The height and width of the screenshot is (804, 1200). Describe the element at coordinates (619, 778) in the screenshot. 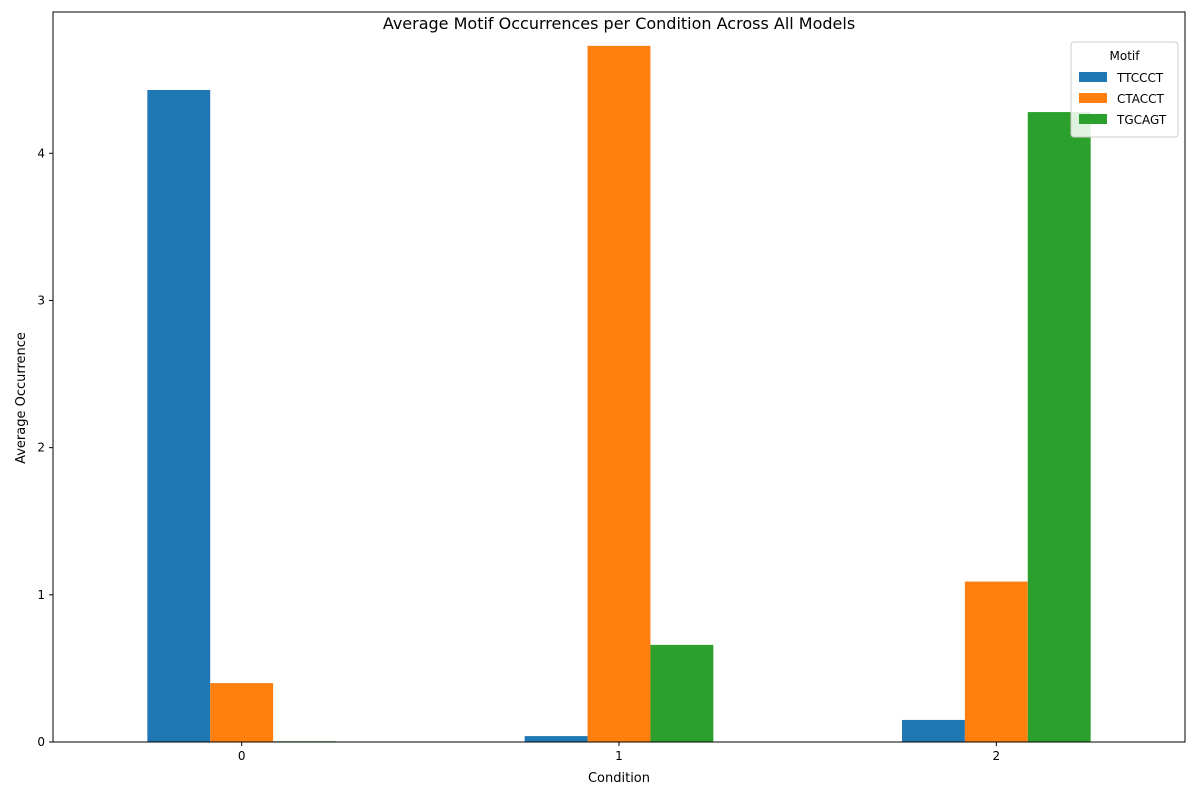

I see `x-axis-label: Condition` at that location.